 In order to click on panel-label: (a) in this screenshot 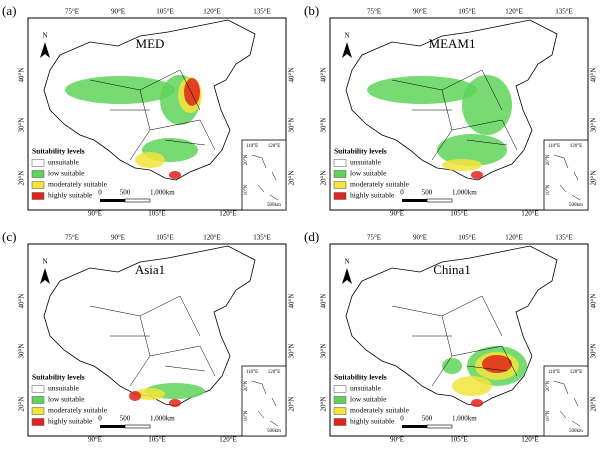, I will do `click(9, 10)`.